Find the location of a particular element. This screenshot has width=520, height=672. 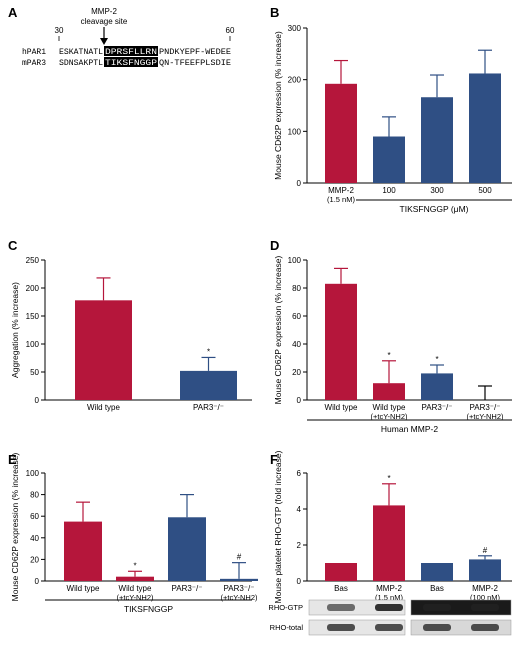

sequence-name-hpar1: hPAR1 is located at coordinates (34, 52).